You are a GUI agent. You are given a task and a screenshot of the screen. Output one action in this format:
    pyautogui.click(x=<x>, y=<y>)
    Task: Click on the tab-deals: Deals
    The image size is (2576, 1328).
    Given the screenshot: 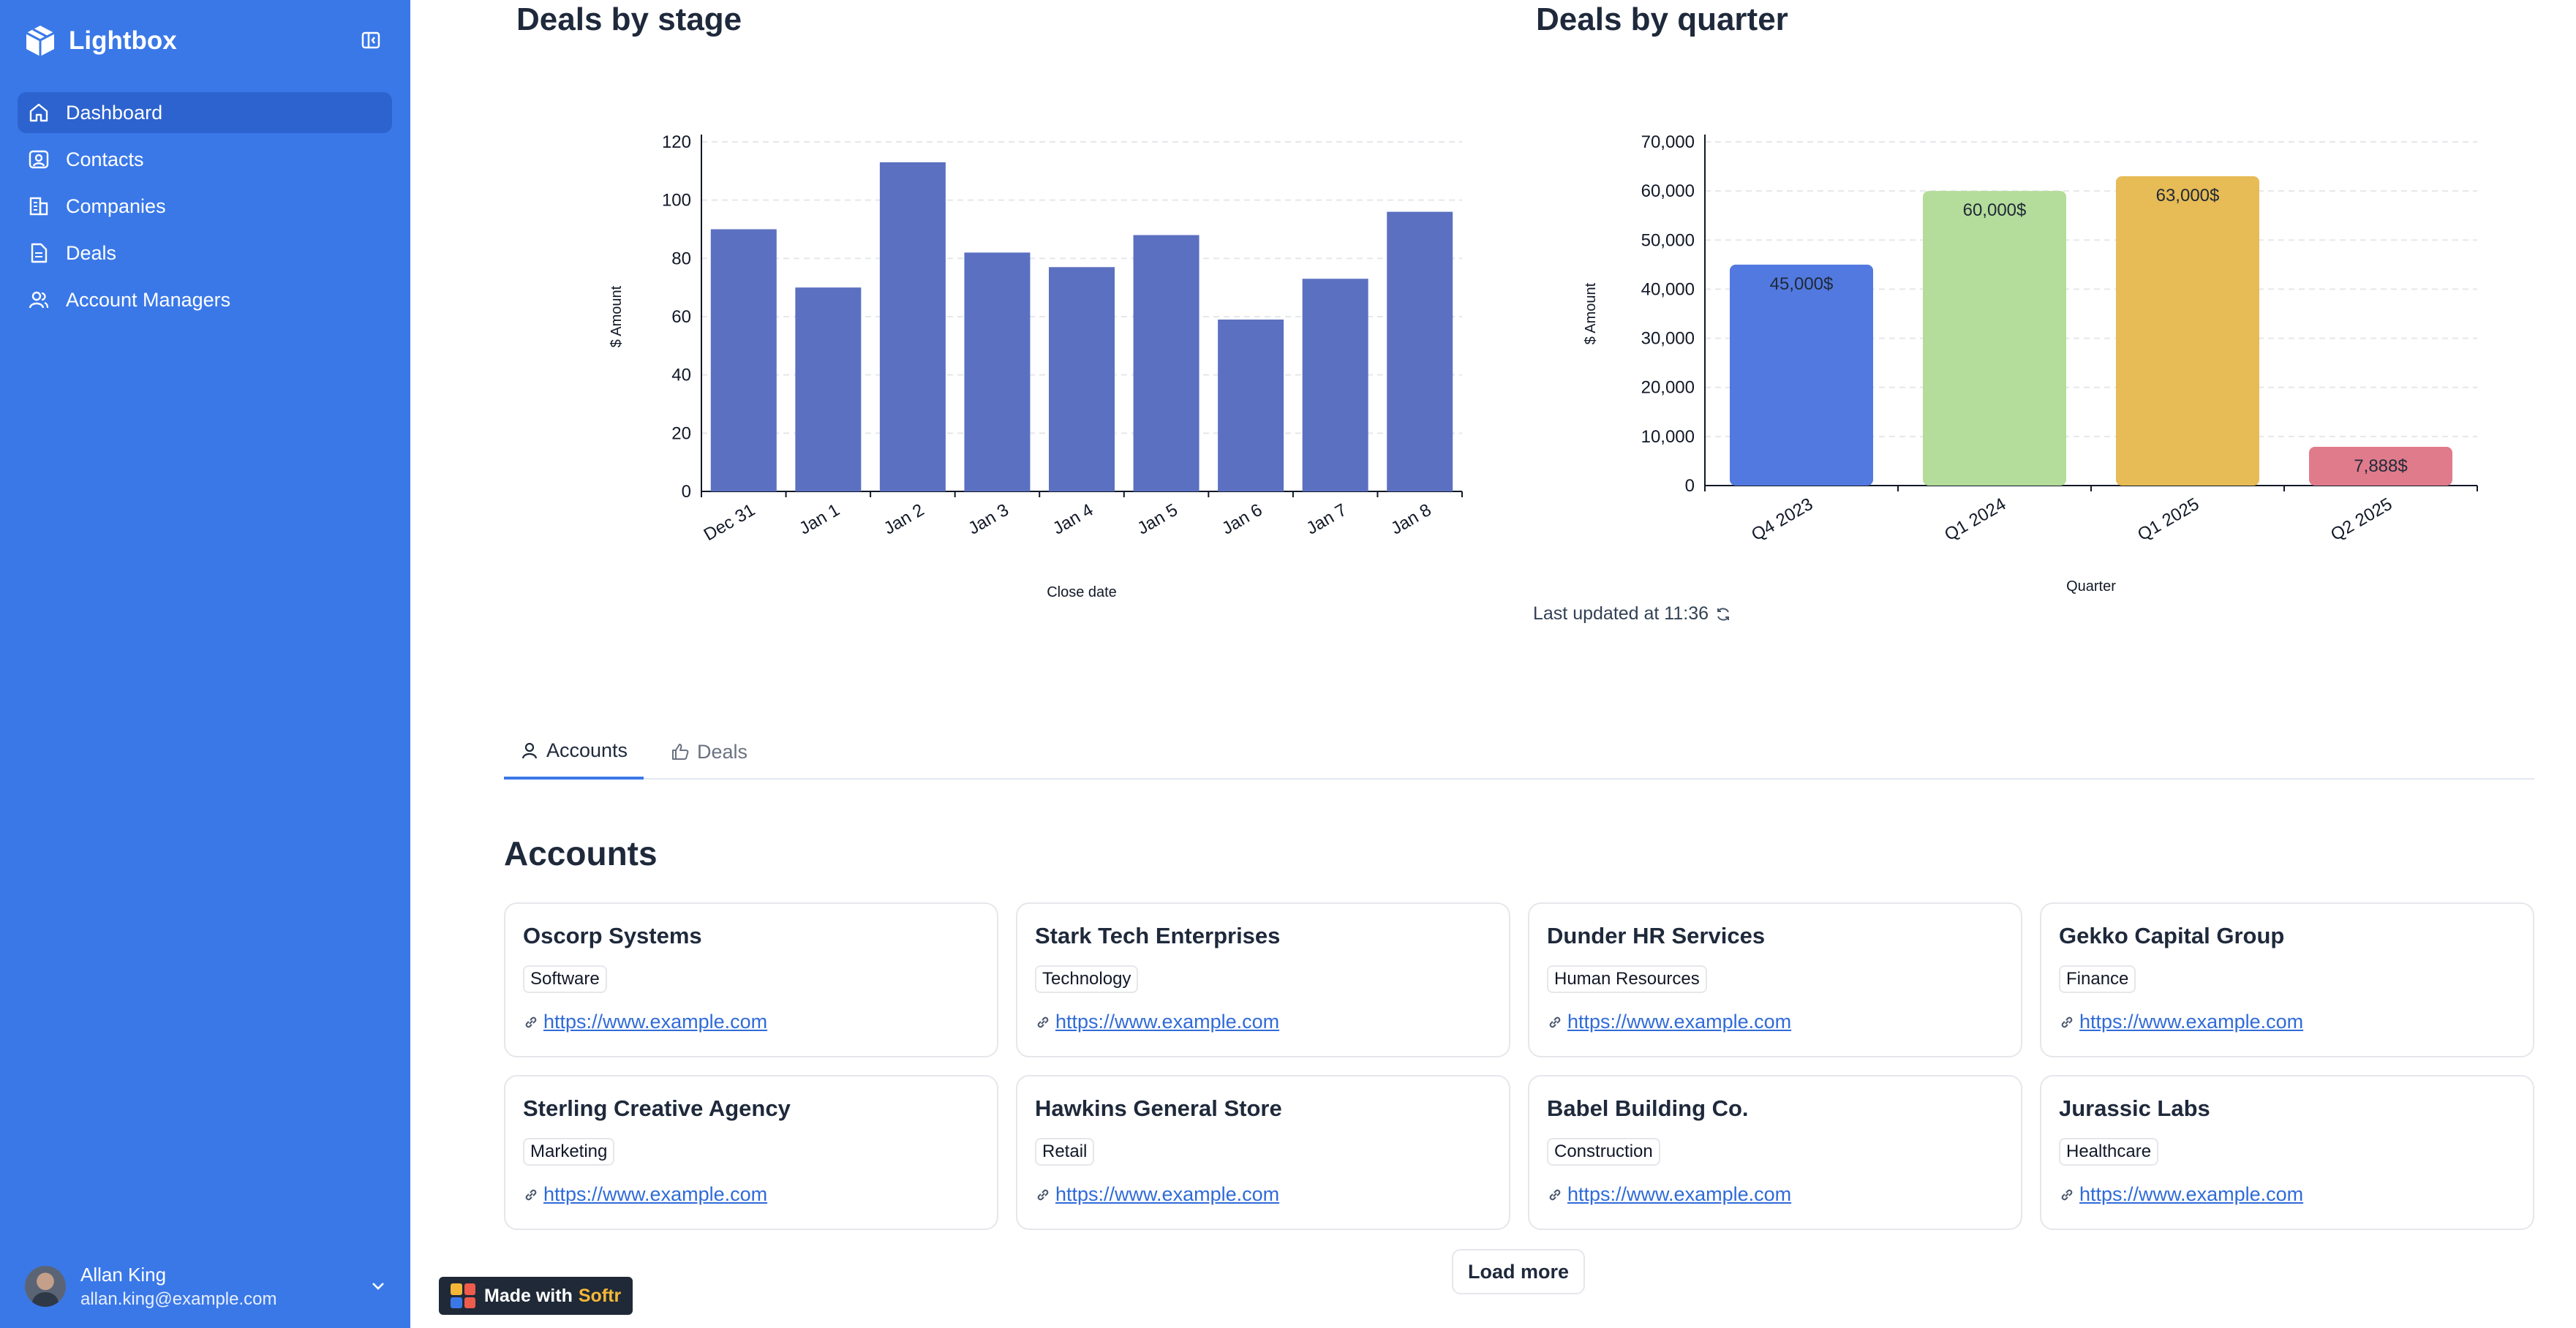 What is the action you would take?
    pyautogui.click(x=709, y=752)
    